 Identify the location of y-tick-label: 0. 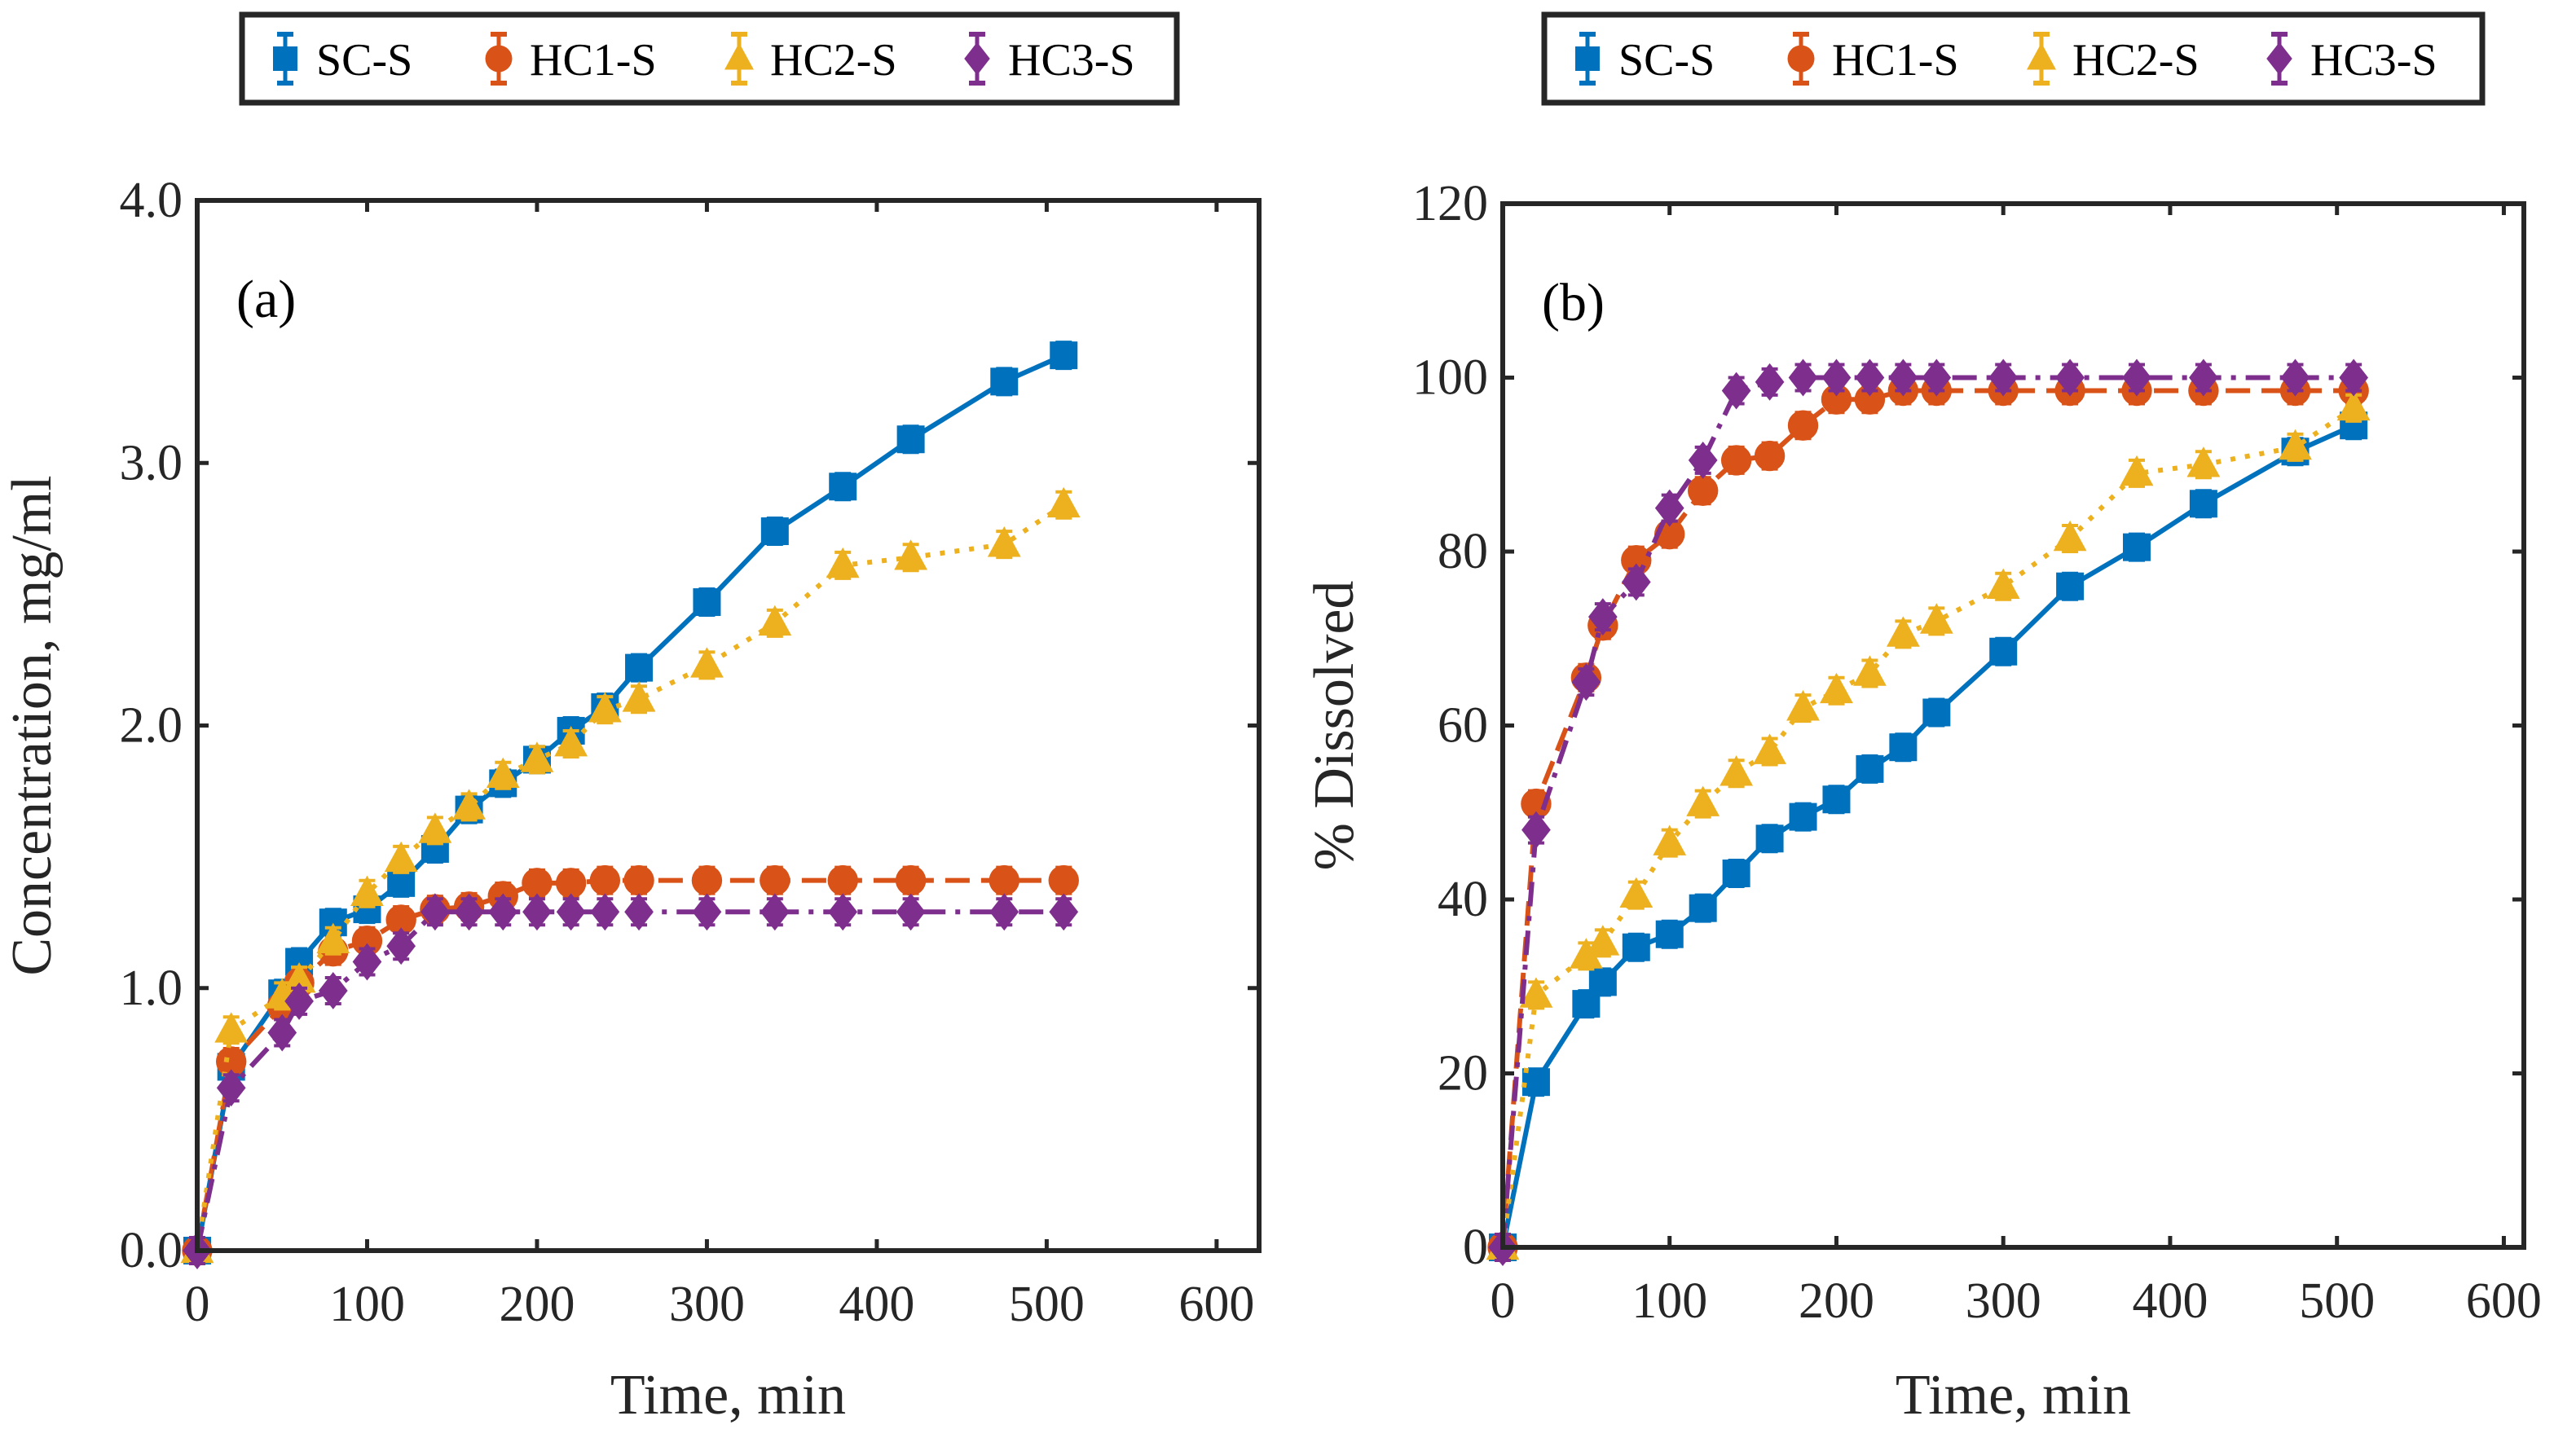
(1475, 1247).